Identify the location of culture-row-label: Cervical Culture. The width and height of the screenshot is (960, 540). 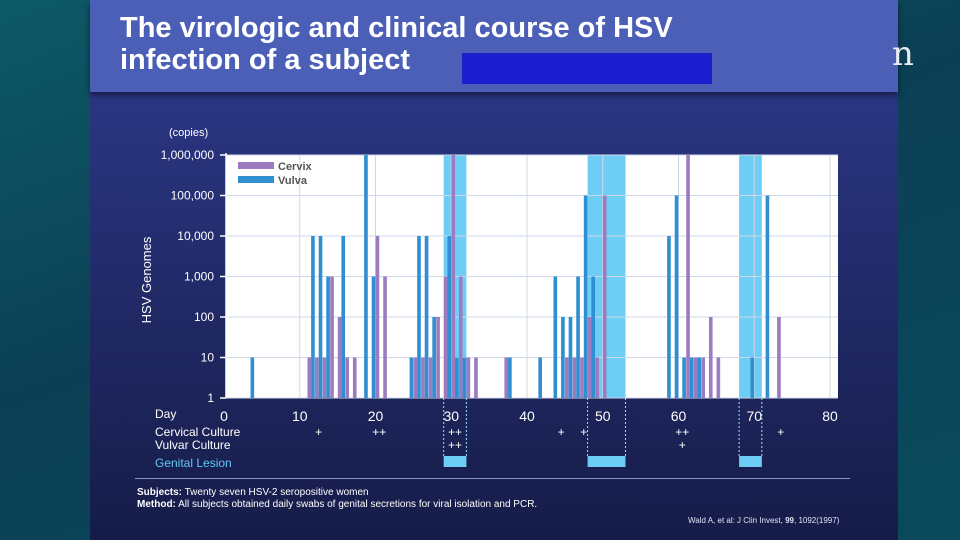
(198, 432).